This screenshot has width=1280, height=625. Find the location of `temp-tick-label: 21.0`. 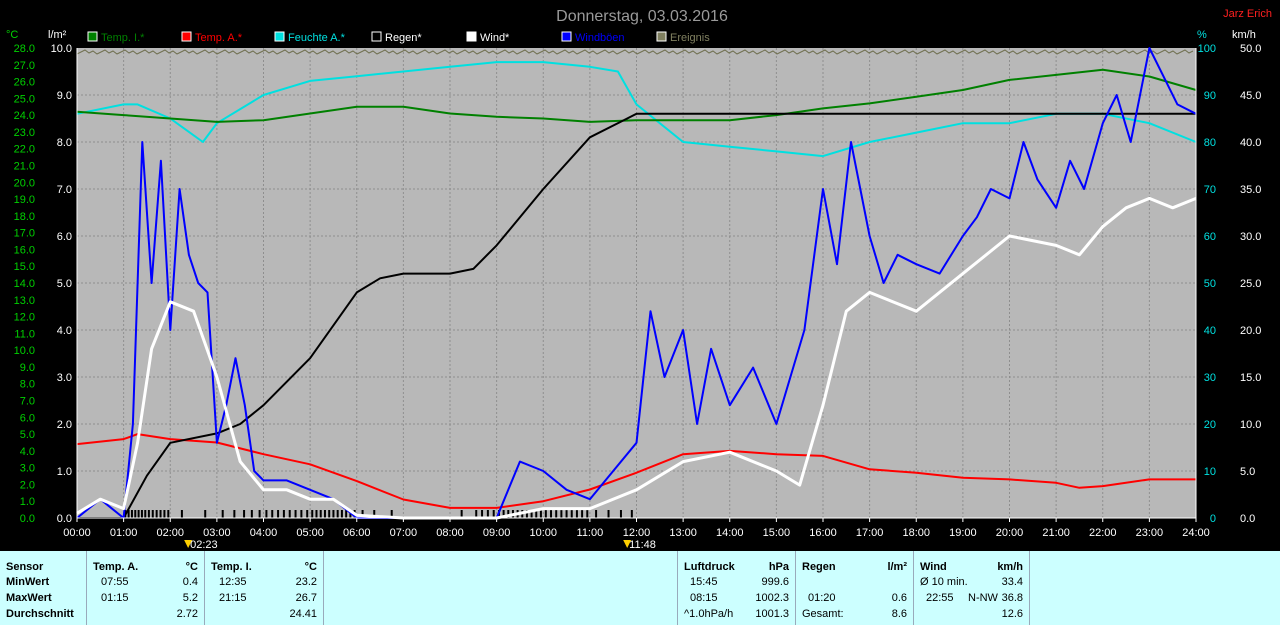

temp-tick-label: 21.0 is located at coordinates (24, 167).